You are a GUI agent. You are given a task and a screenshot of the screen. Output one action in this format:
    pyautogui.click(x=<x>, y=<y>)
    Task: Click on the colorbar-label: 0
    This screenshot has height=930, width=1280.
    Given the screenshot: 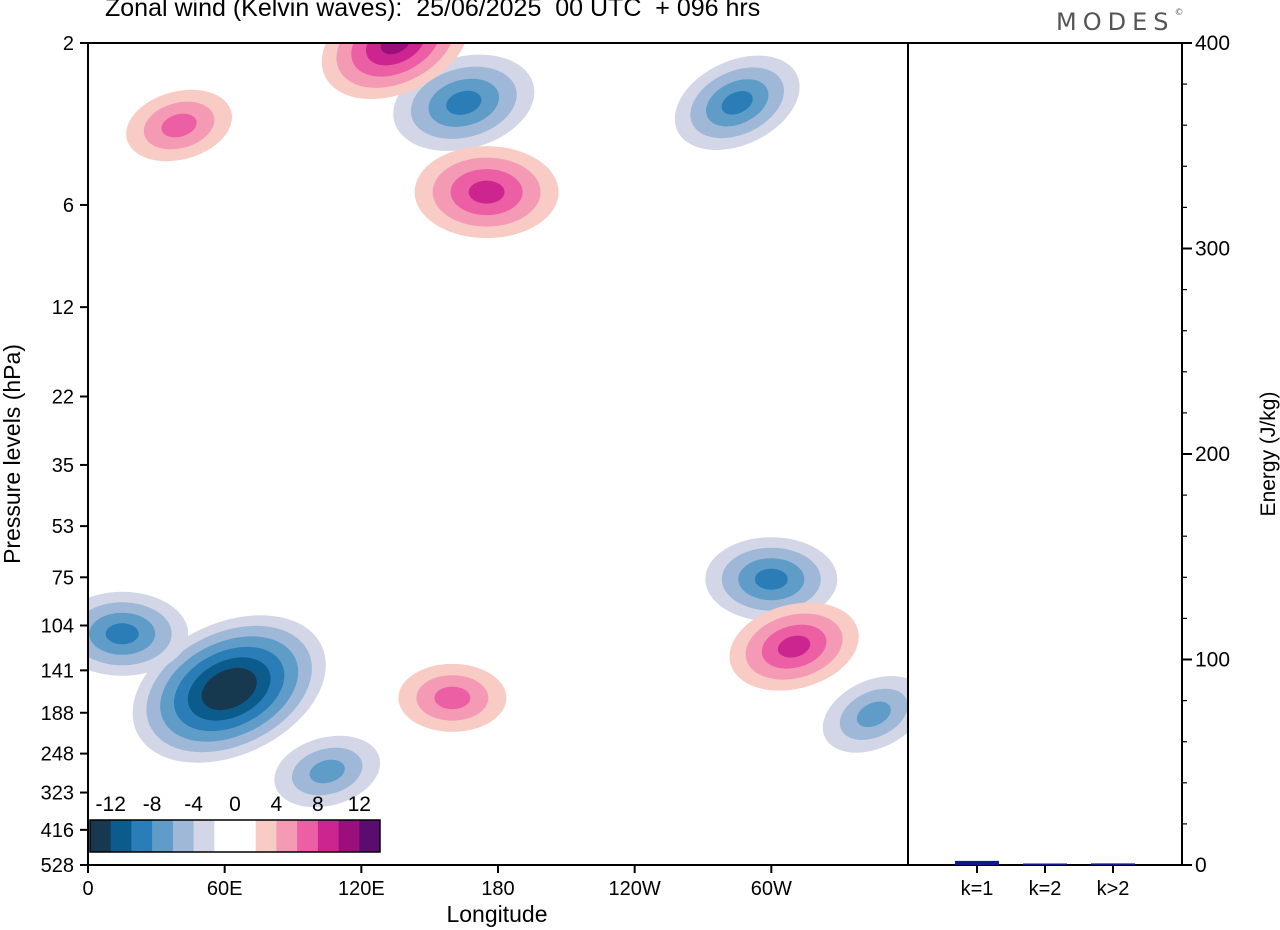 What is the action you would take?
    pyautogui.click(x=235, y=804)
    